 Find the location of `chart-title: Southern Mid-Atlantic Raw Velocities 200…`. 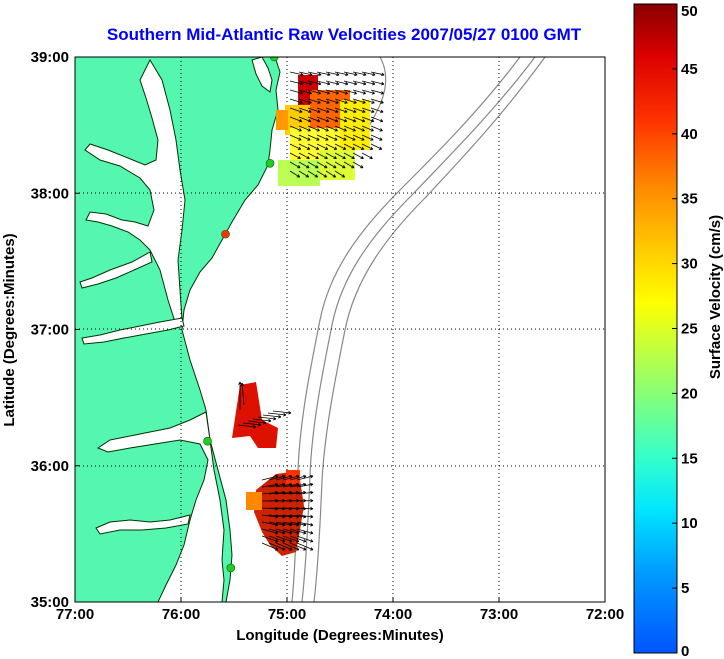

chart-title: Southern Mid-Atlantic Raw Velocities 200… is located at coordinates (344, 34).